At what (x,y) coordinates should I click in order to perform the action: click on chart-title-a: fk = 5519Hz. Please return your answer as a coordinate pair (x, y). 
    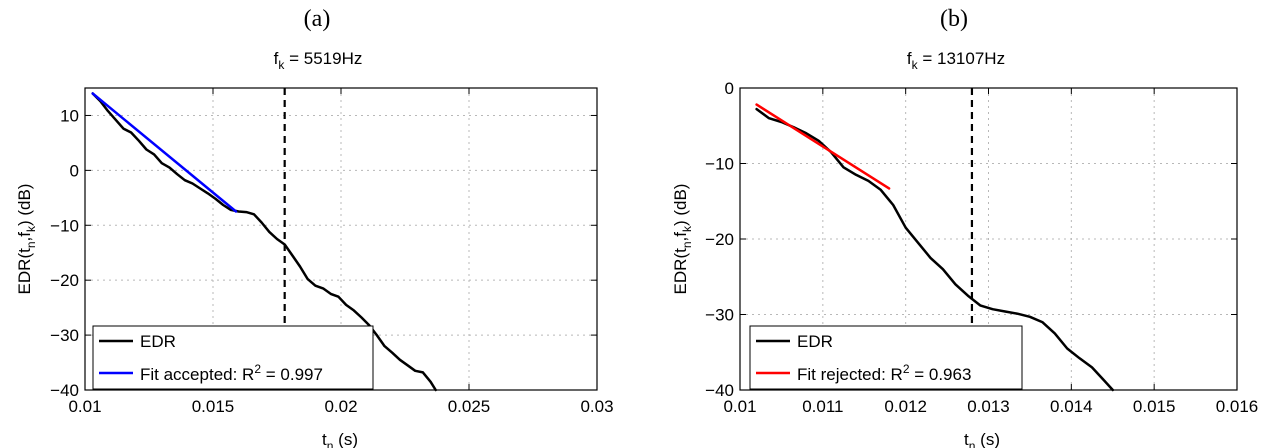
    Looking at the image, I should click on (318, 60).